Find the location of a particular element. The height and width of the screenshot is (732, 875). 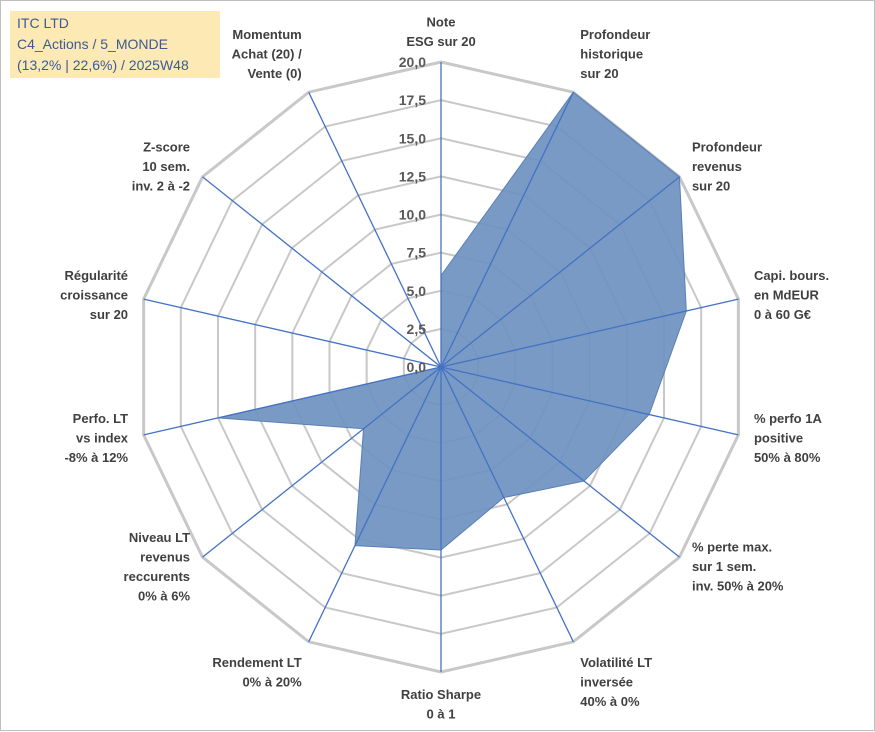

category-label: Rendement LT 0% à 20% is located at coordinates (257, 672).